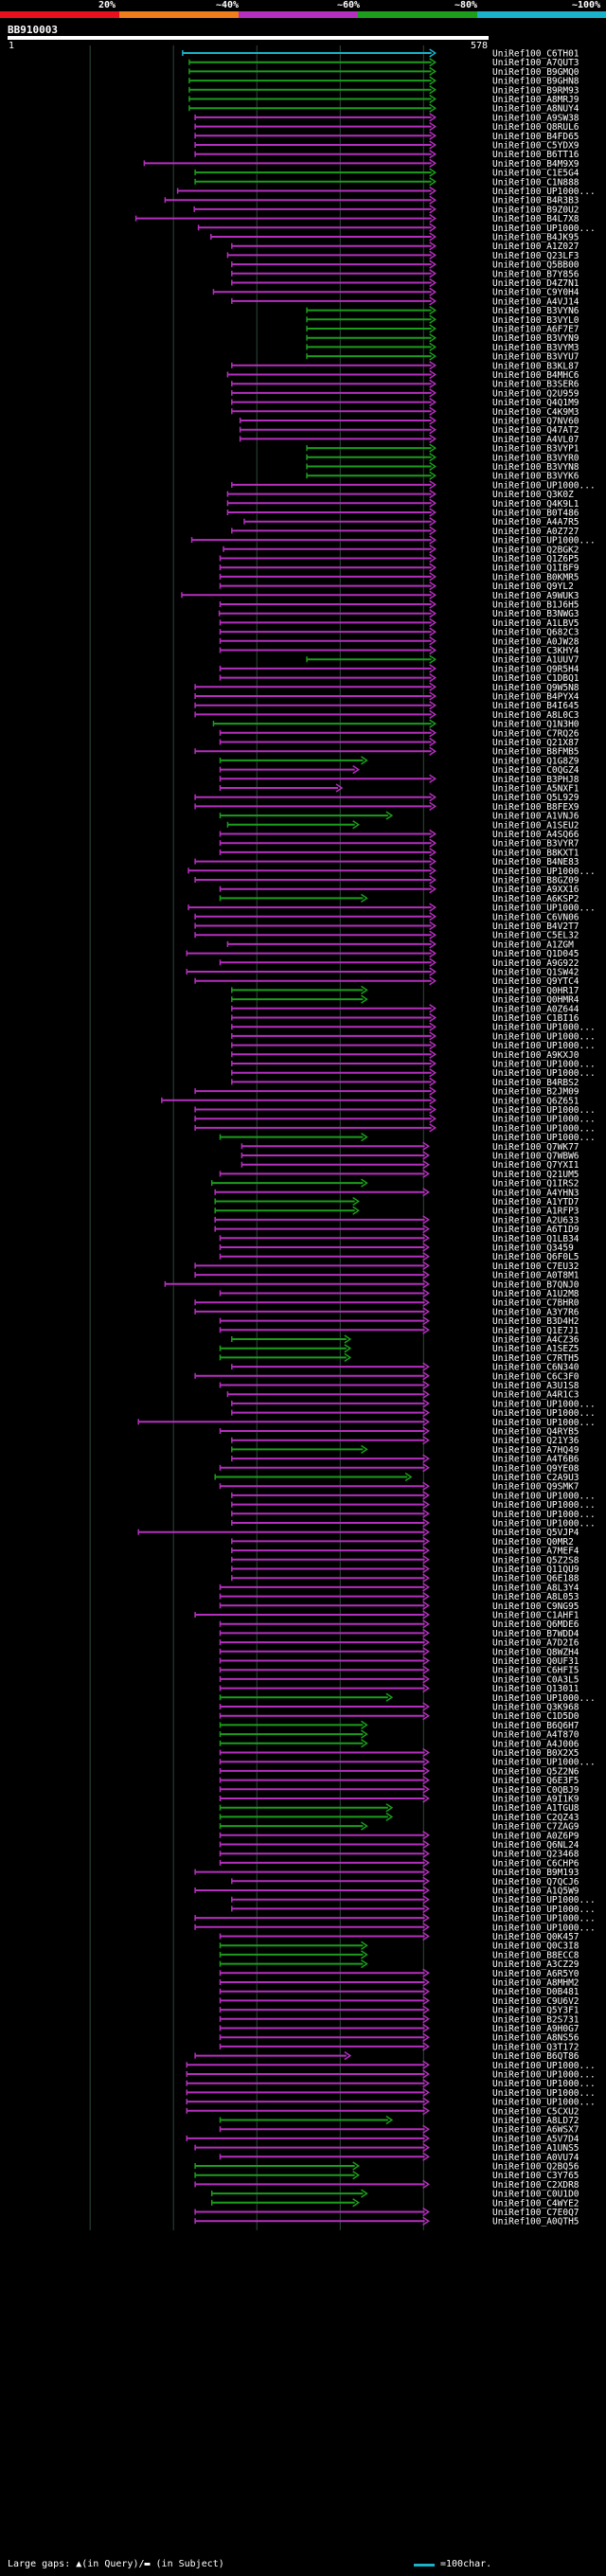 Image resolution: width=606 pixels, height=2576 pixels. What do you see at coordinates (386, 917) in the screenshot?
I see `hit-row: UniRef100_C6VN06` at bounding box center [386, 917].